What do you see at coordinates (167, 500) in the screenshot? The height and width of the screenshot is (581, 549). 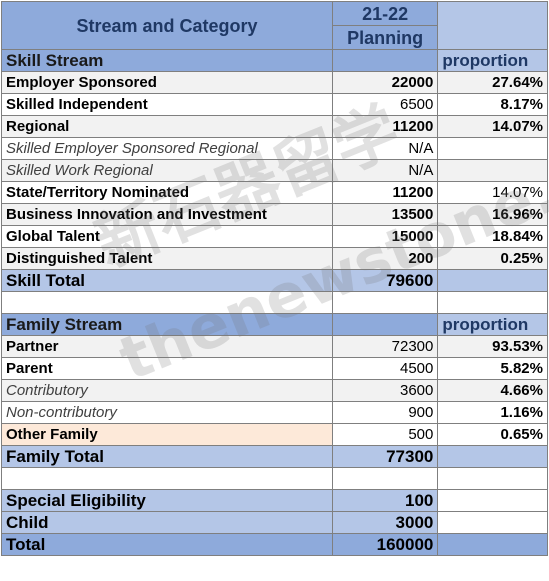 I see `special-eligibility-label: Special Eligibility` at bounding box center [167, 500].